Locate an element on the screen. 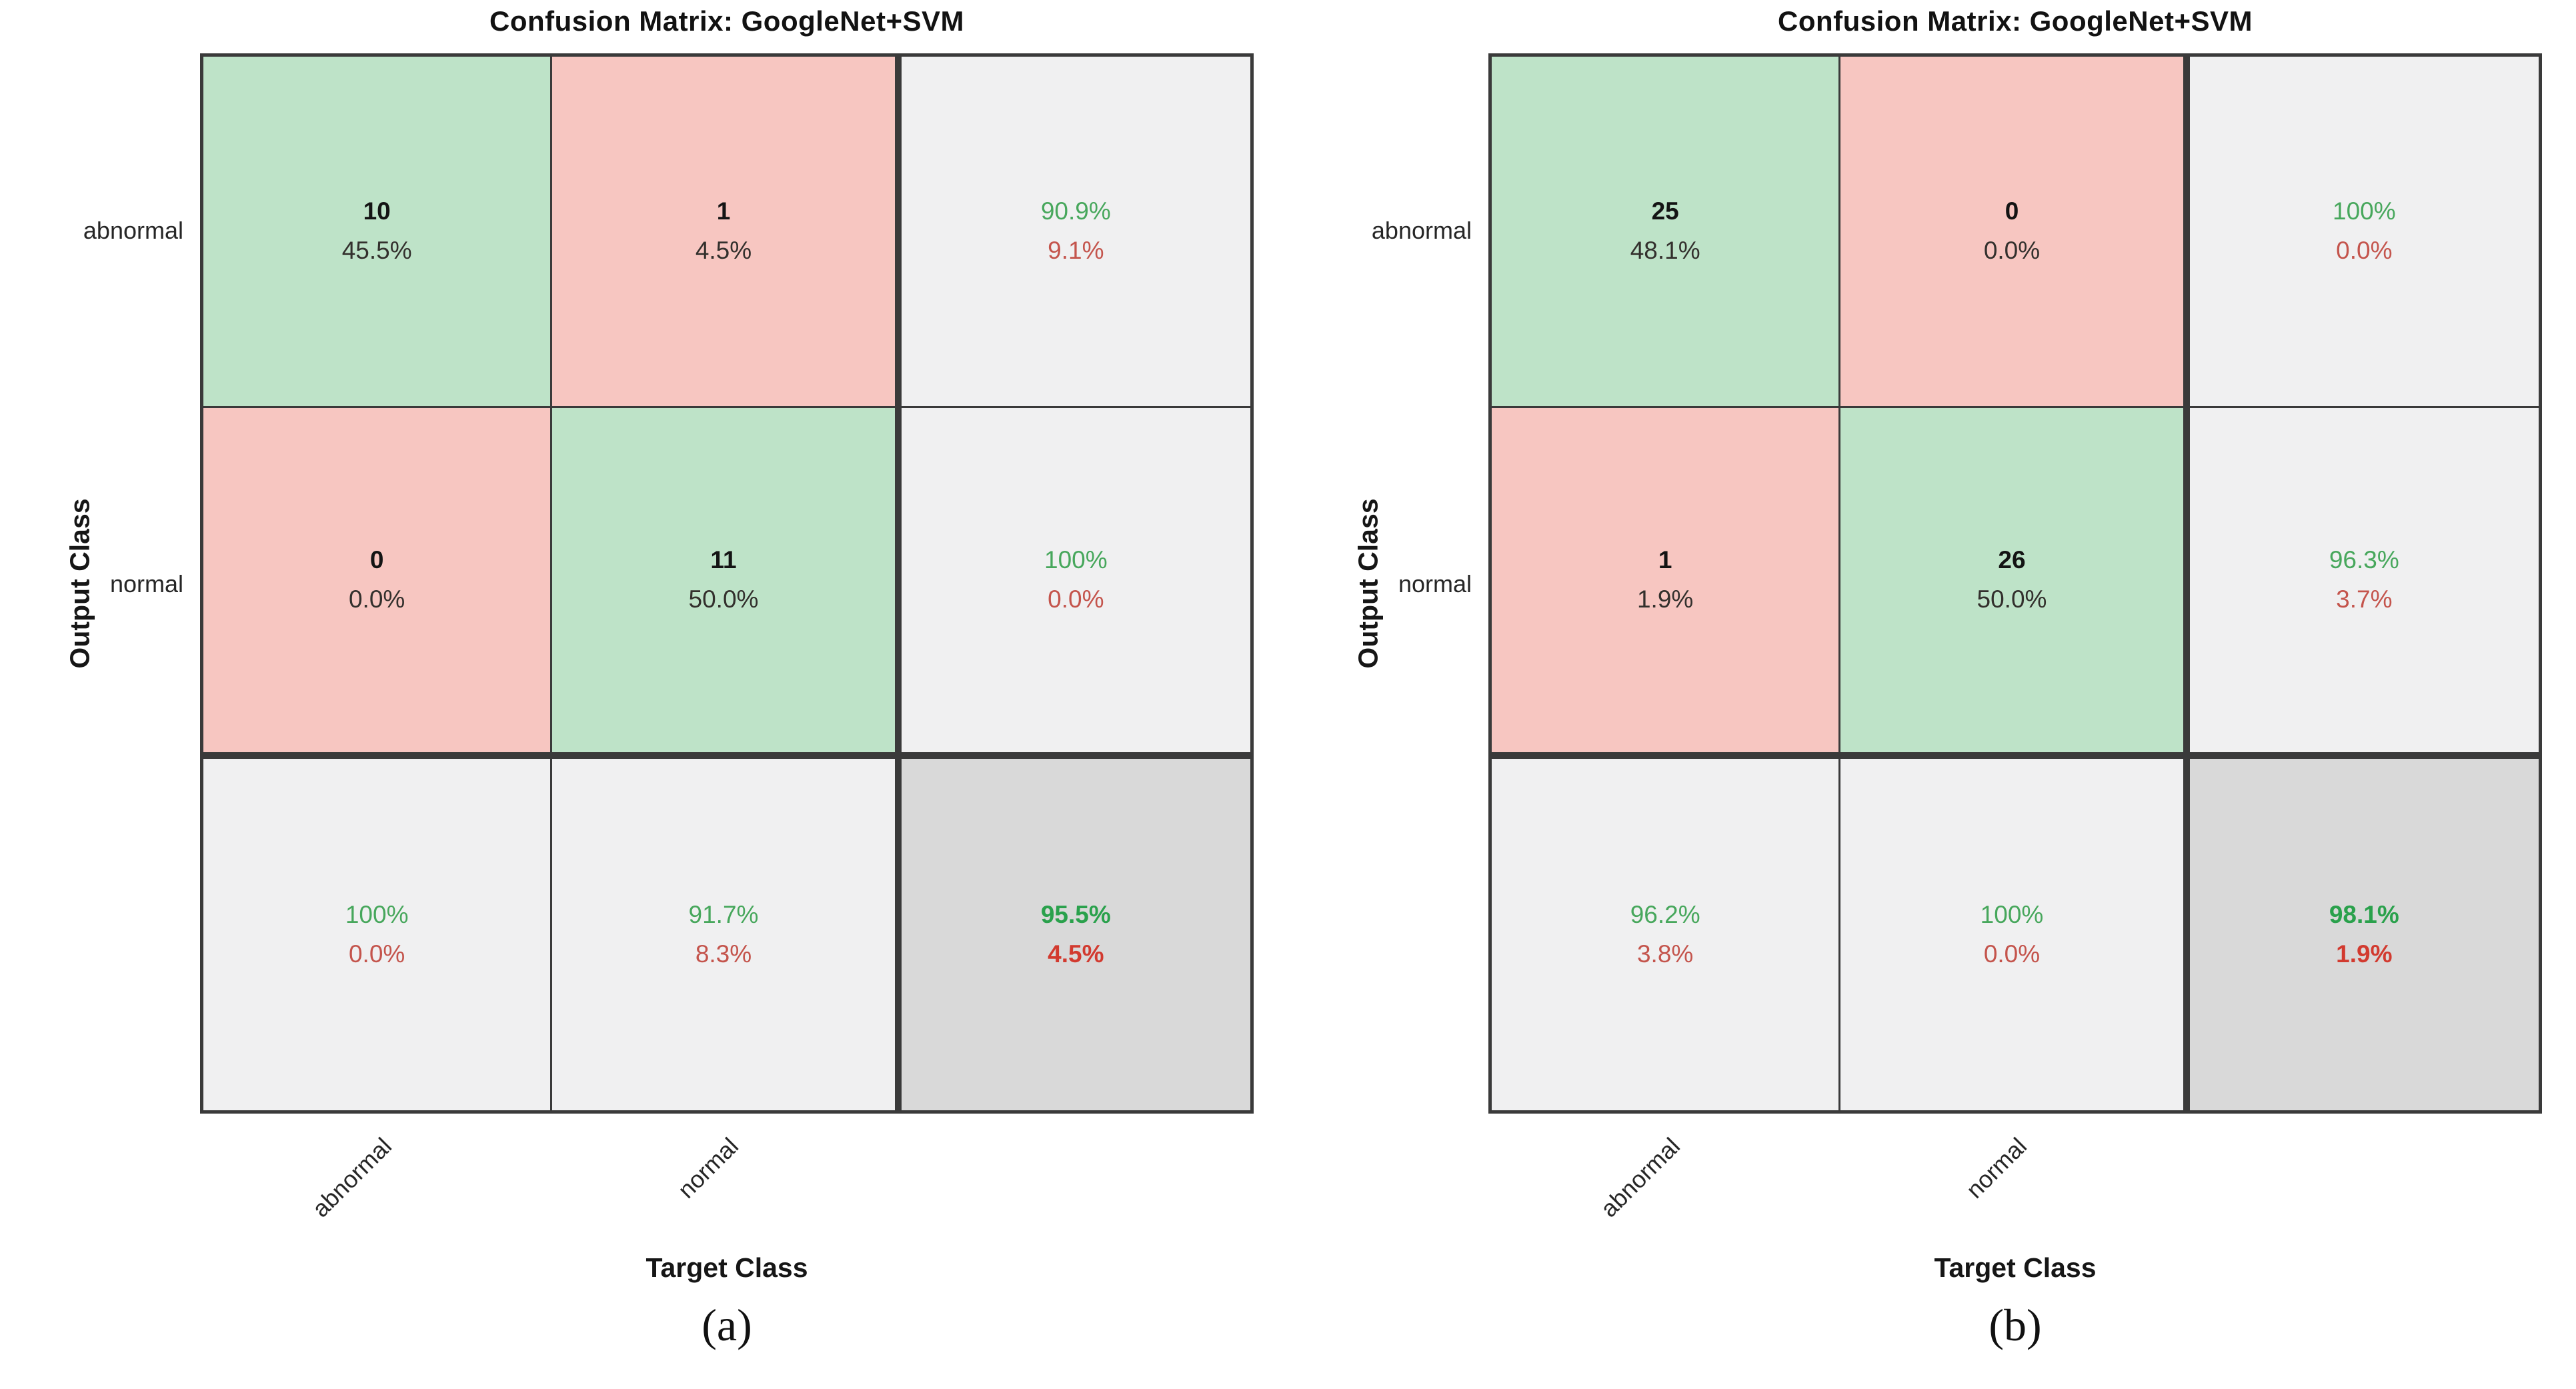 Image resolution: width=2576 pixels, height=1389 pixels. grid-cell: 96.2% 3.8% is located at coordinates (1666, 934).